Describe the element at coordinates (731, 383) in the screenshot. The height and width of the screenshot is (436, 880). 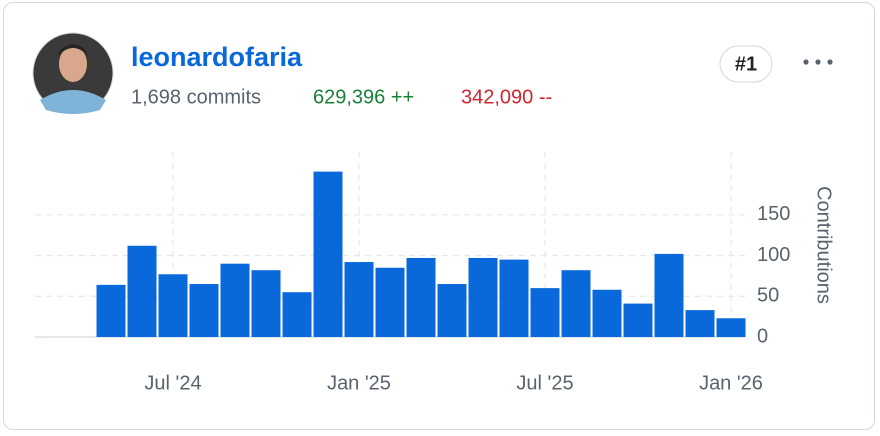
I see `x-tick-label: Jan '26` at that location.